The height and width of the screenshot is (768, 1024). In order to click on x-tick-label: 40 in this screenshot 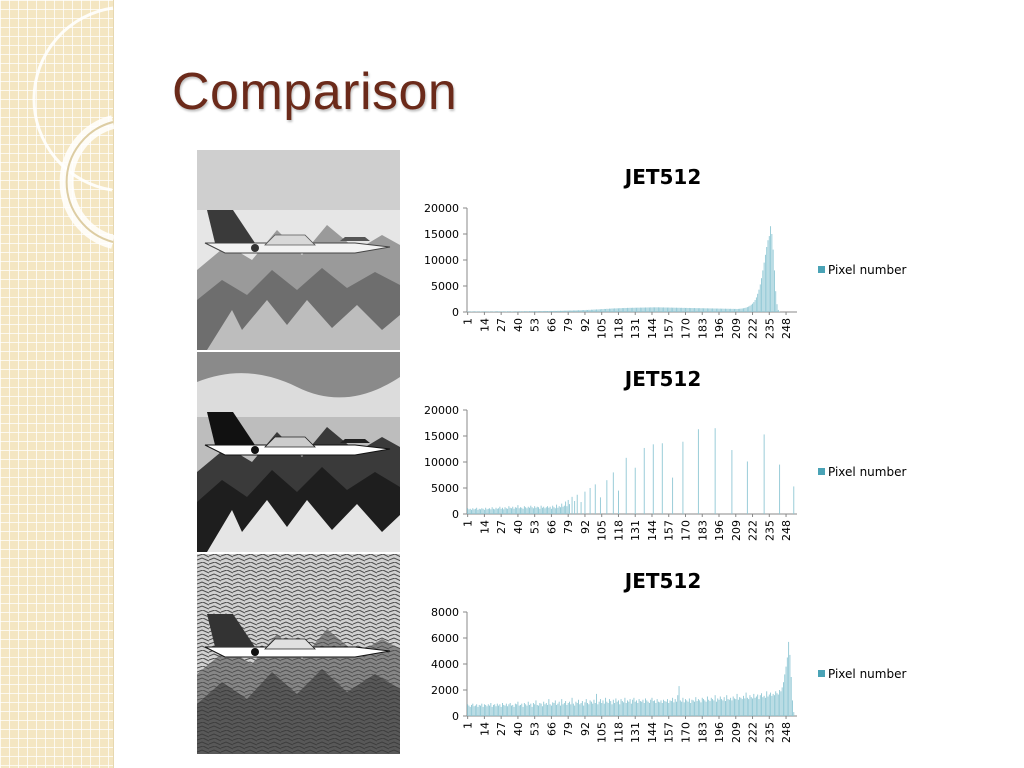, I will do `click(518, 325)`.